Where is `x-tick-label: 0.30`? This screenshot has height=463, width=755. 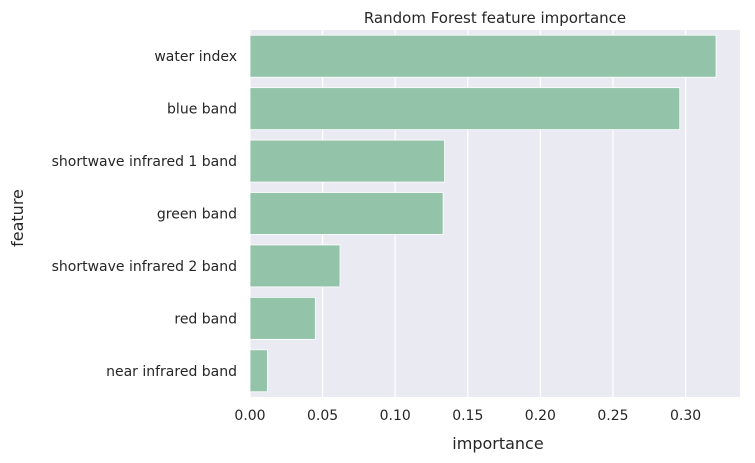
x-tick-label: 0.30 is located at coordinates (685, 416).